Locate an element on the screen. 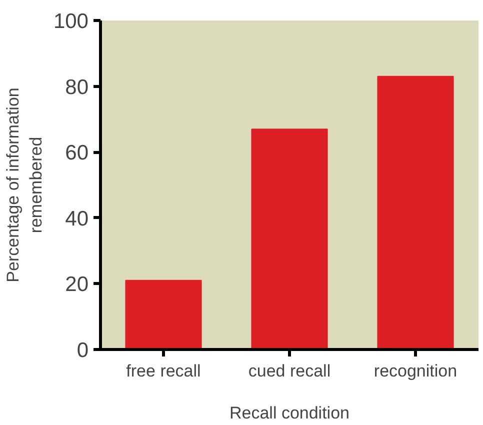 The height and width of the screenshot is (425, 483). y-tick-label: 100 is located at coordinates (71, 21).